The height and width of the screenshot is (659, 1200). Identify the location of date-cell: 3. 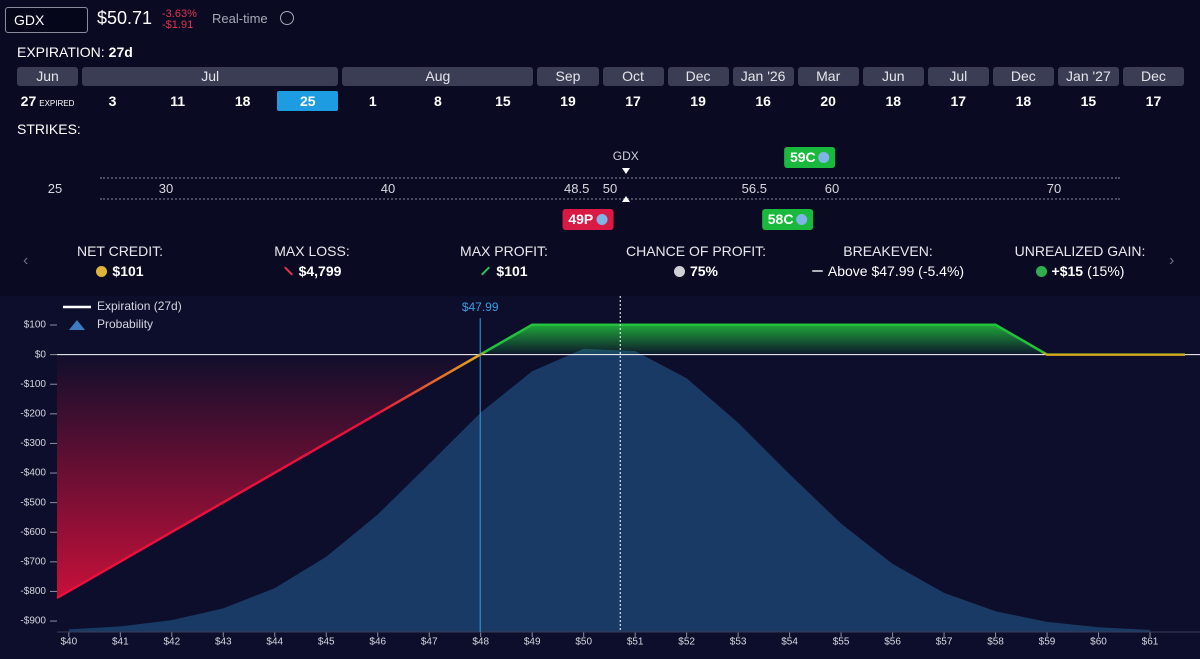
(112, 101).